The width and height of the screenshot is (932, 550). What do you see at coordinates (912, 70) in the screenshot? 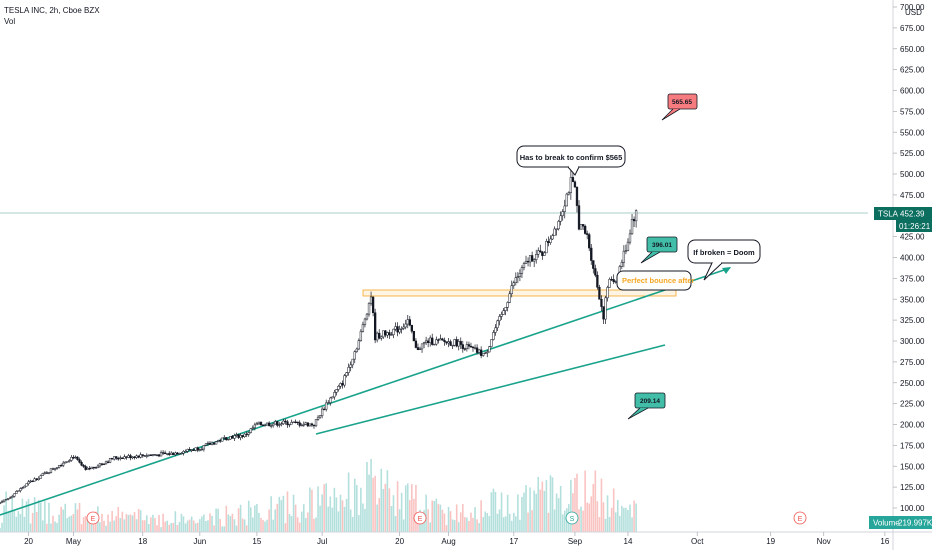
I see `price-tick-label: 625.00` at bounding box center [912, 70].